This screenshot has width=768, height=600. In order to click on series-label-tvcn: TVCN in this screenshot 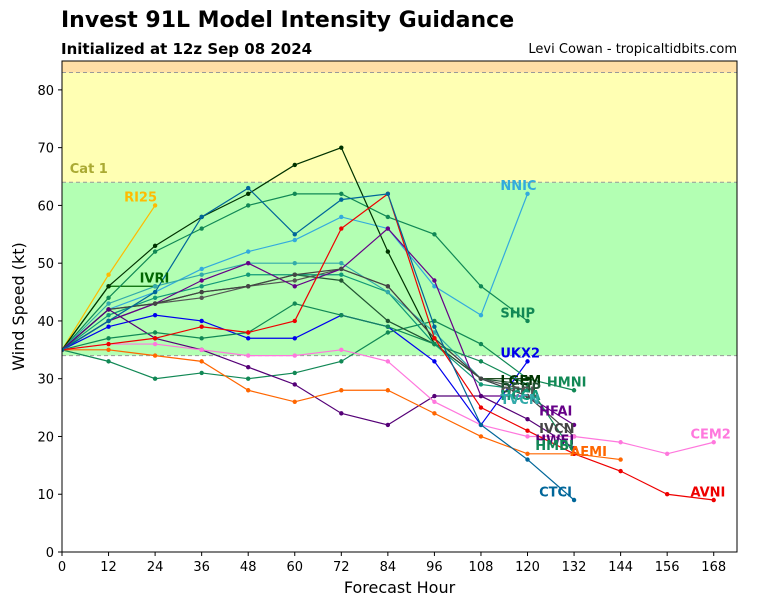, I will do `click(519, 400)`.